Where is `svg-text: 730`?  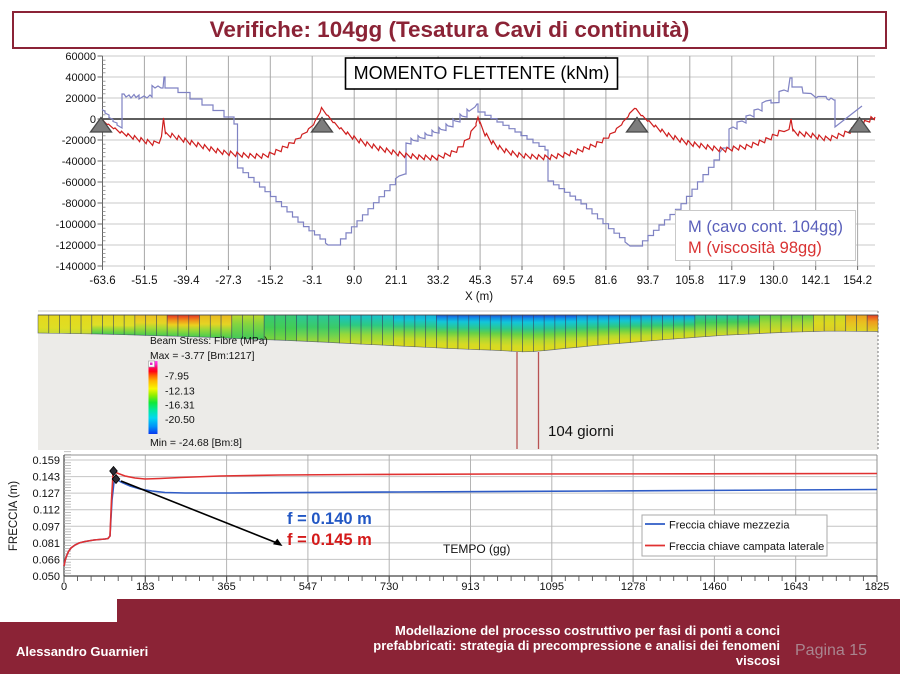 svg-text: 730 is located at coordinates (389, 587).